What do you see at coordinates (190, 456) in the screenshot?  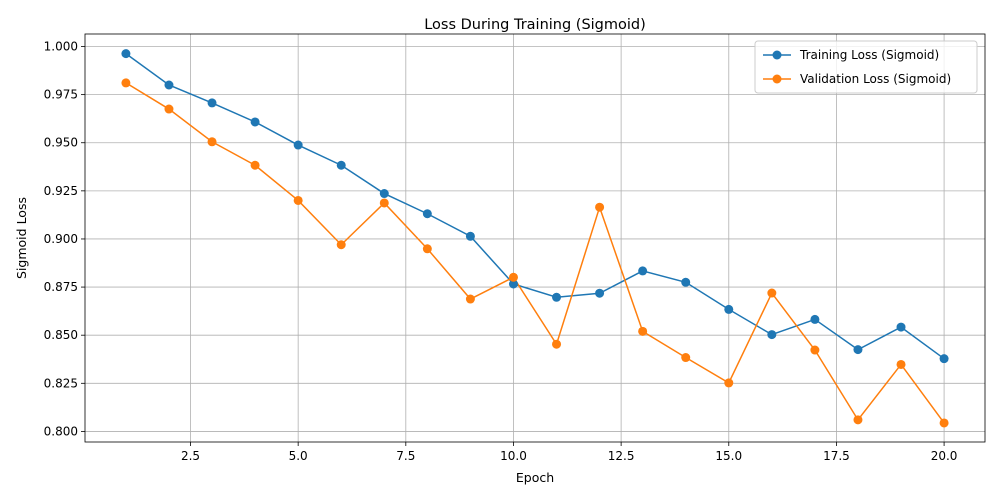 I see `x-tick-label: 2.5` at bounding box center [190, 456].